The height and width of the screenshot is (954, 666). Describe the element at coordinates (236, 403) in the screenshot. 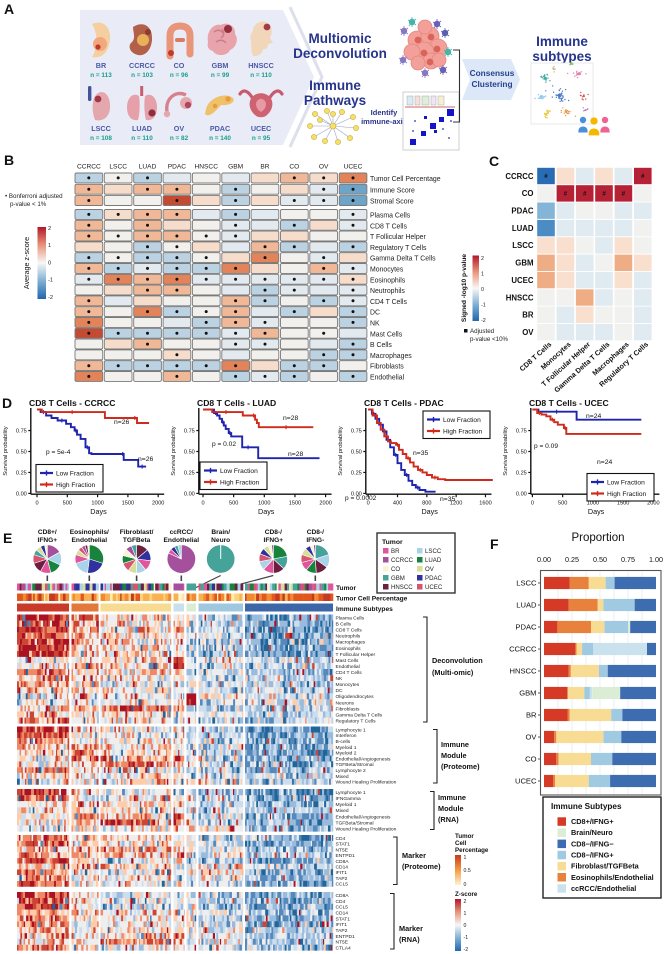

I see `svg-text: CD8 T Cells - LUAD` at that location.